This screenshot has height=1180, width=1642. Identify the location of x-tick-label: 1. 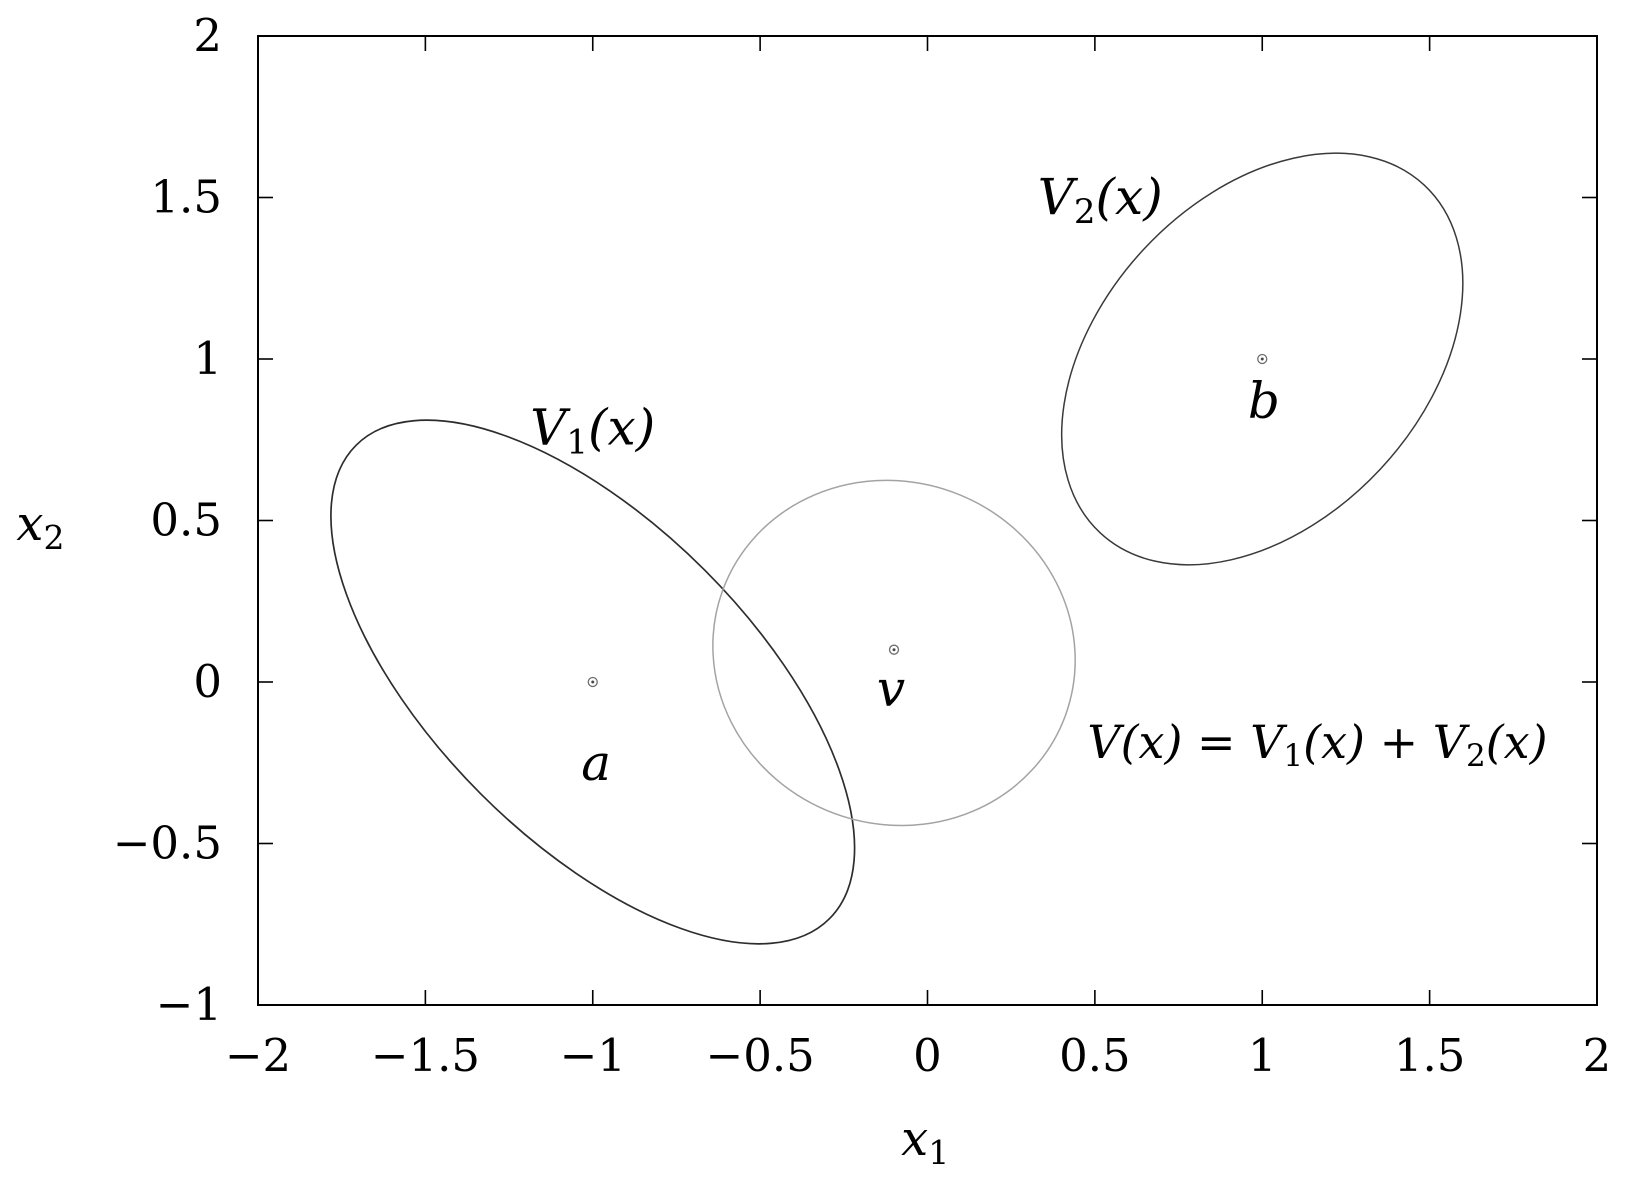
(1262, 1055).